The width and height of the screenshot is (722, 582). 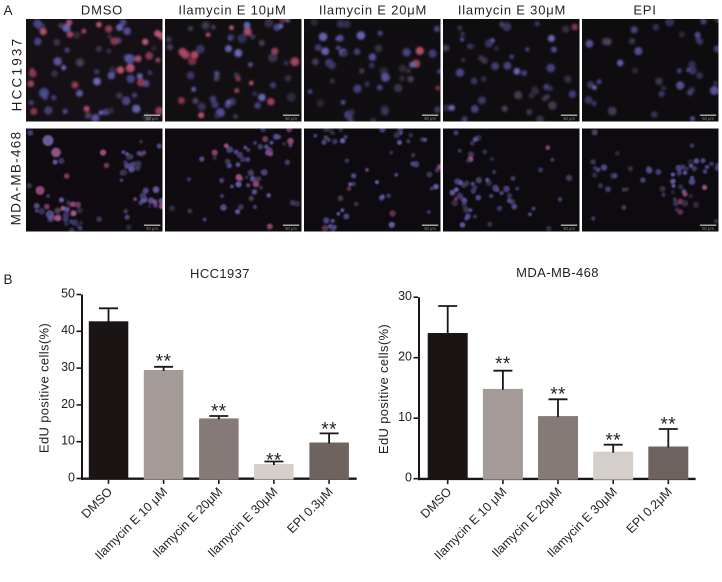 What do you see at coordinates (68, 330) in the screenshot?
I see `svg-text: 40` at bounding box center [68, 330].